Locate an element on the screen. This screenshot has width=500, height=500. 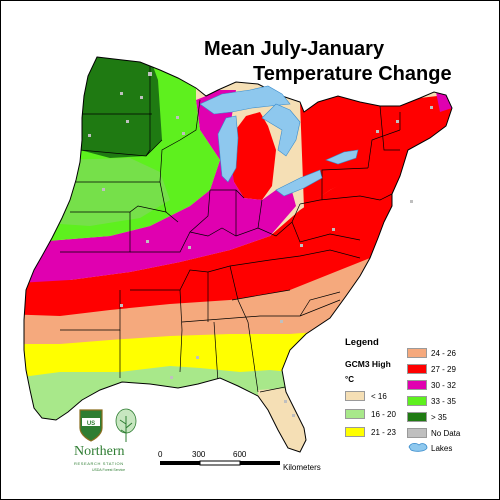
legend-label-24-26: 24 - 26 is located at coordinates (443, 353).